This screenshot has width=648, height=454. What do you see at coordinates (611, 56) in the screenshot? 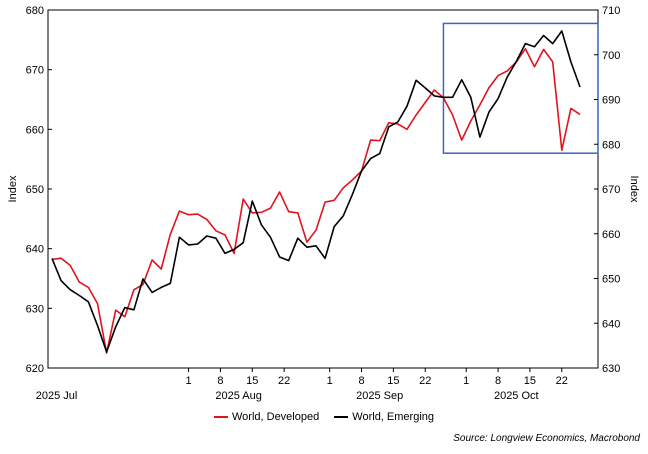
I see `y-tick-label-right: 700` at bounding box center [611, 56].